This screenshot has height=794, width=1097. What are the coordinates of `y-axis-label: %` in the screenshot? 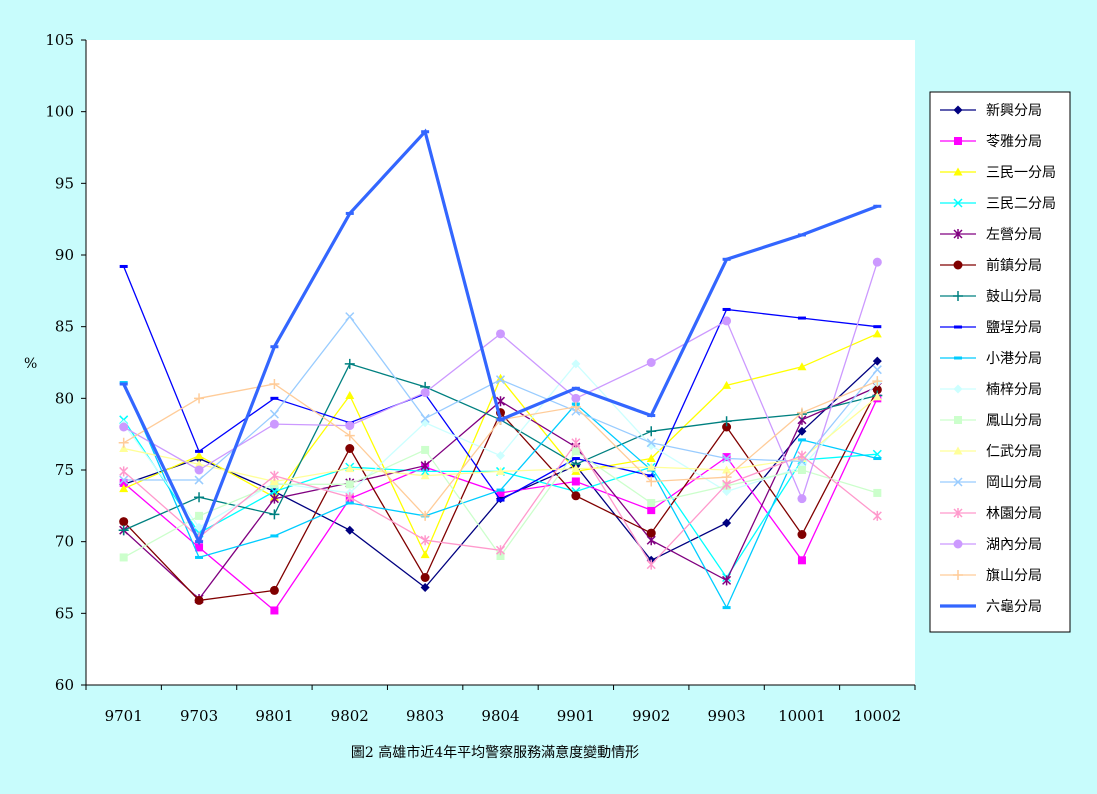 It's located at (30, 364).